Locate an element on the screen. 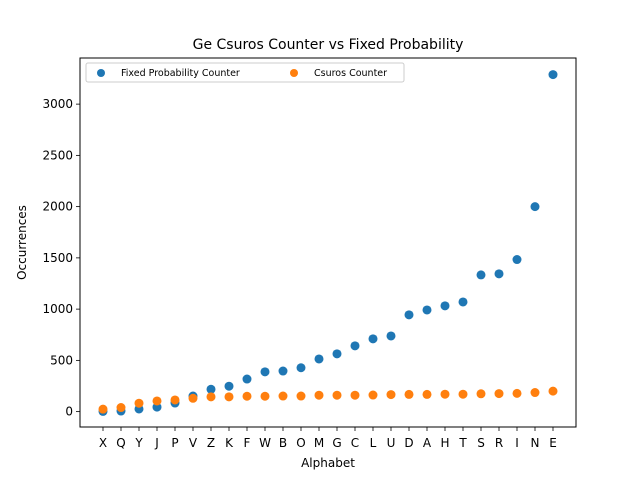  y-tick-label: 1000 is located at coordinates (57, 309).